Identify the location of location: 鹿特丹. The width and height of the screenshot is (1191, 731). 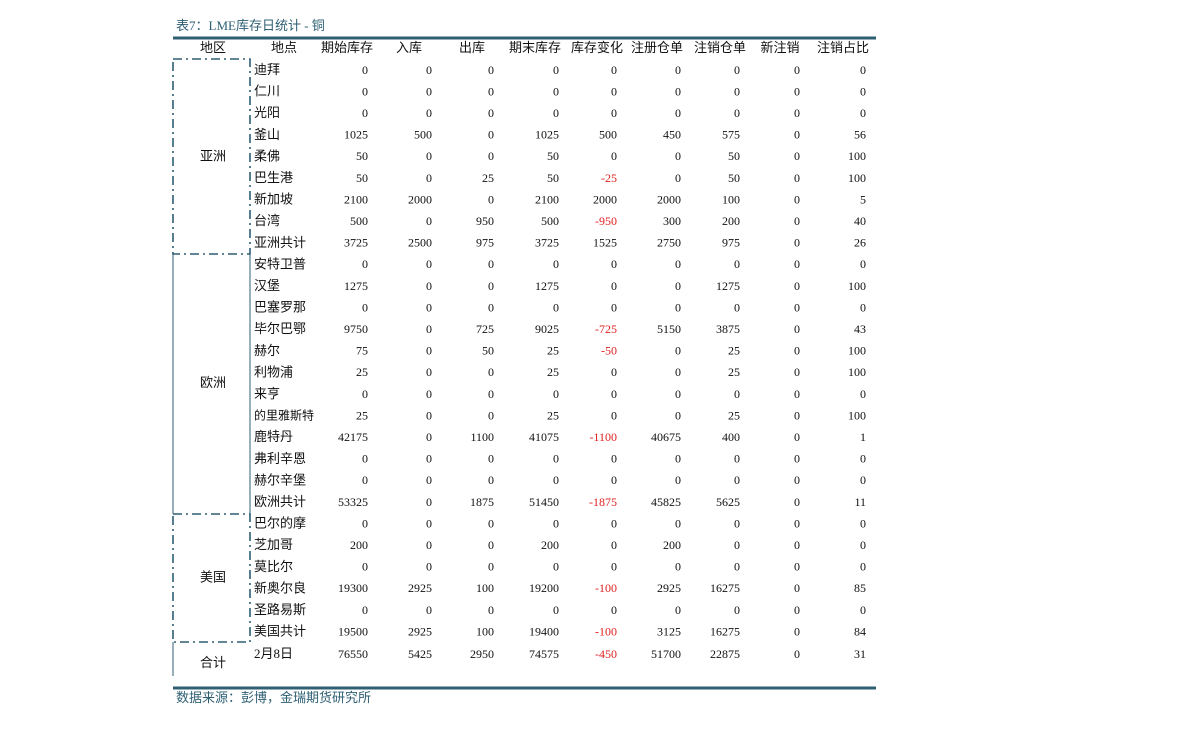
(273, 436).